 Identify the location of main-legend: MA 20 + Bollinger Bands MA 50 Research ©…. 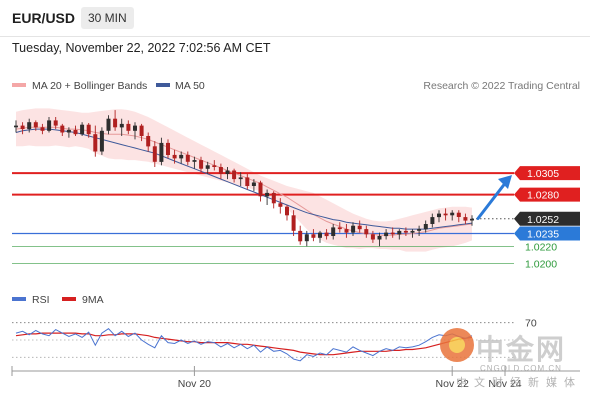
(296, 86).